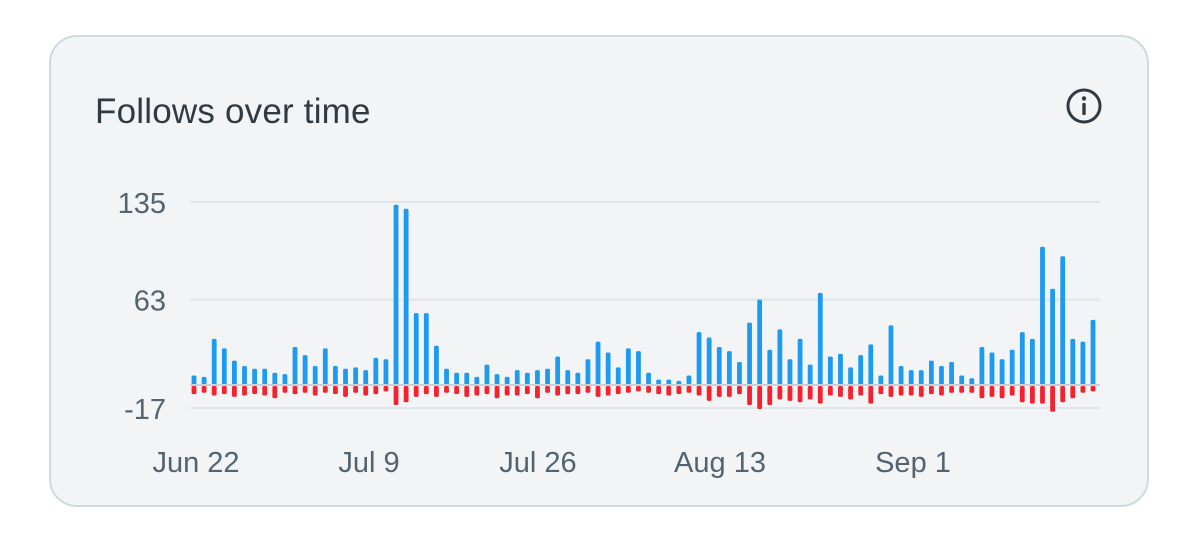 This screenshot has width=1200, height=540. What do you see at coordinates (1084, 106) in the screenshot?
I see `info-circle-icon` at bounding box center [1084, 106].